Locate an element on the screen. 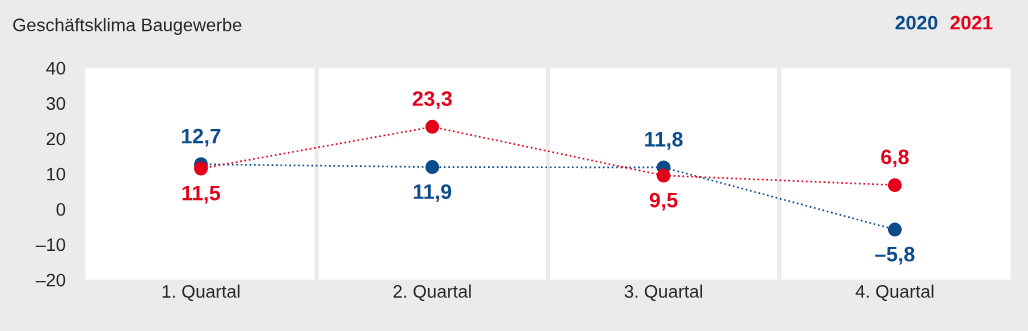 The width and height of the screenshot is (1028, 331). y-tick-label: 10 is located at coordinates (56, 174).